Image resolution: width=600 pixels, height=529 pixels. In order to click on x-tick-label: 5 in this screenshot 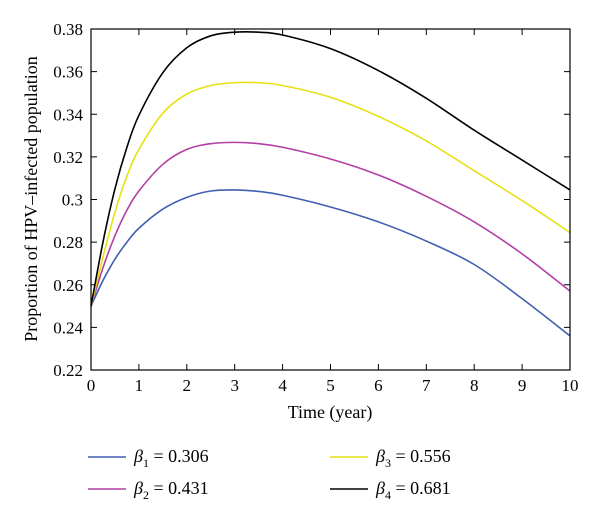, I will do `click(330, 385)`.